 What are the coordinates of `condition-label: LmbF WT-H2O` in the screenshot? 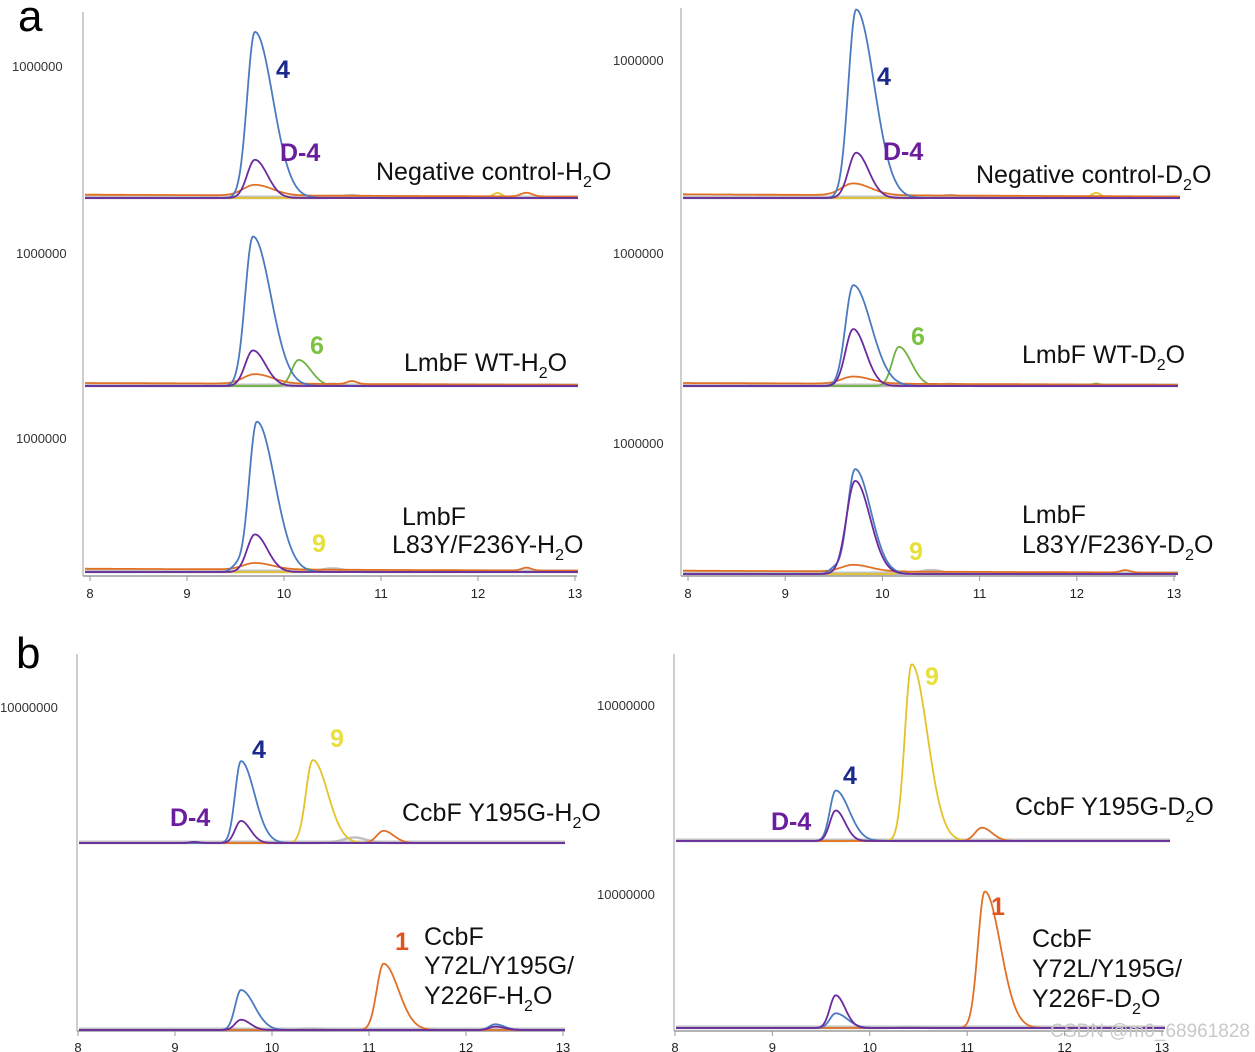 It's located at (485, 365).